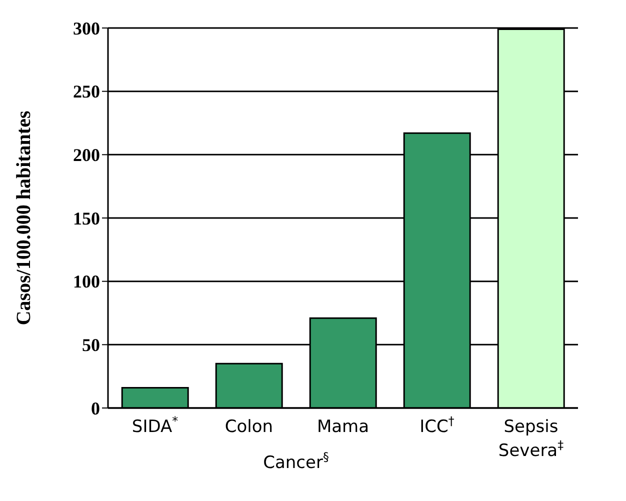 The height and width of the screenshot is (501, 626). Describe the element at coordinates (437, 425) in the screenshot. I see `x-tick-label: ICC$^{†}$` at that location.